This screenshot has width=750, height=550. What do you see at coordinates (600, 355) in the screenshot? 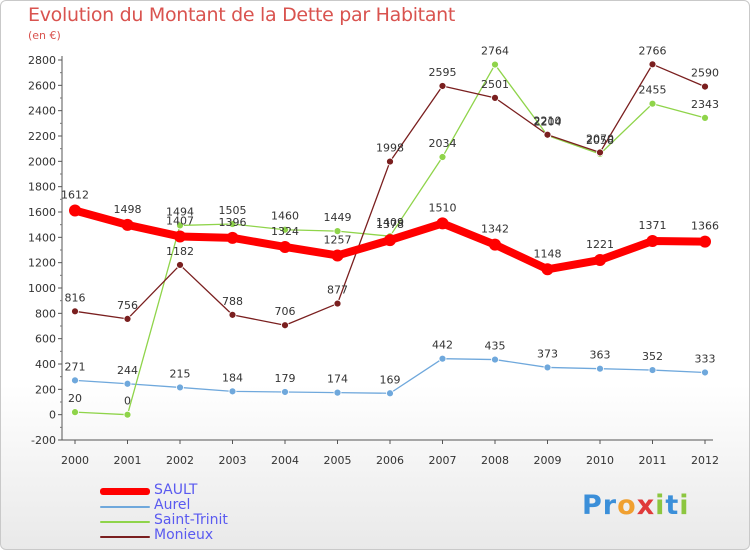
I see `data-label: 363` at bounding box center [600, 355].